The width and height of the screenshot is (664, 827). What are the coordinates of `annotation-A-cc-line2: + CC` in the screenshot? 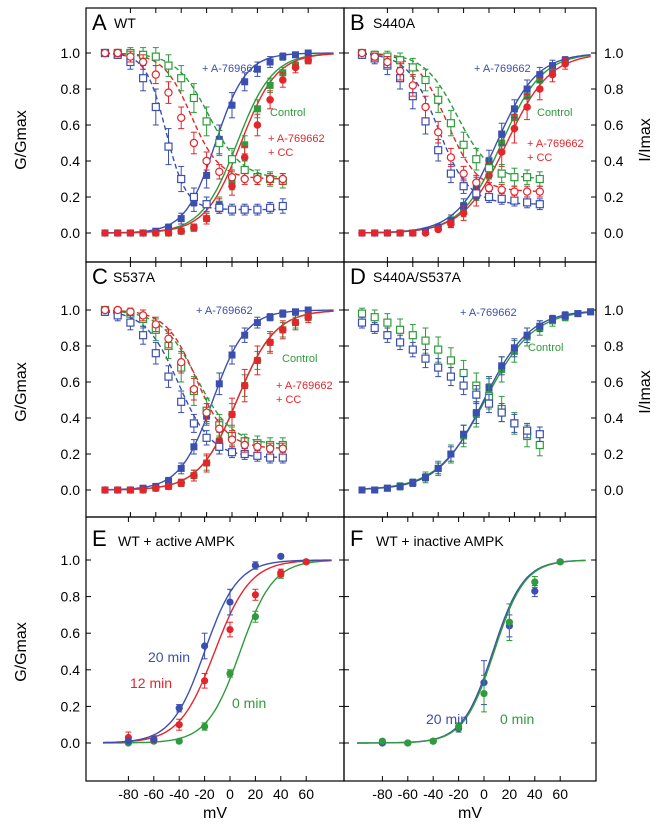 It's located at (280, 153).